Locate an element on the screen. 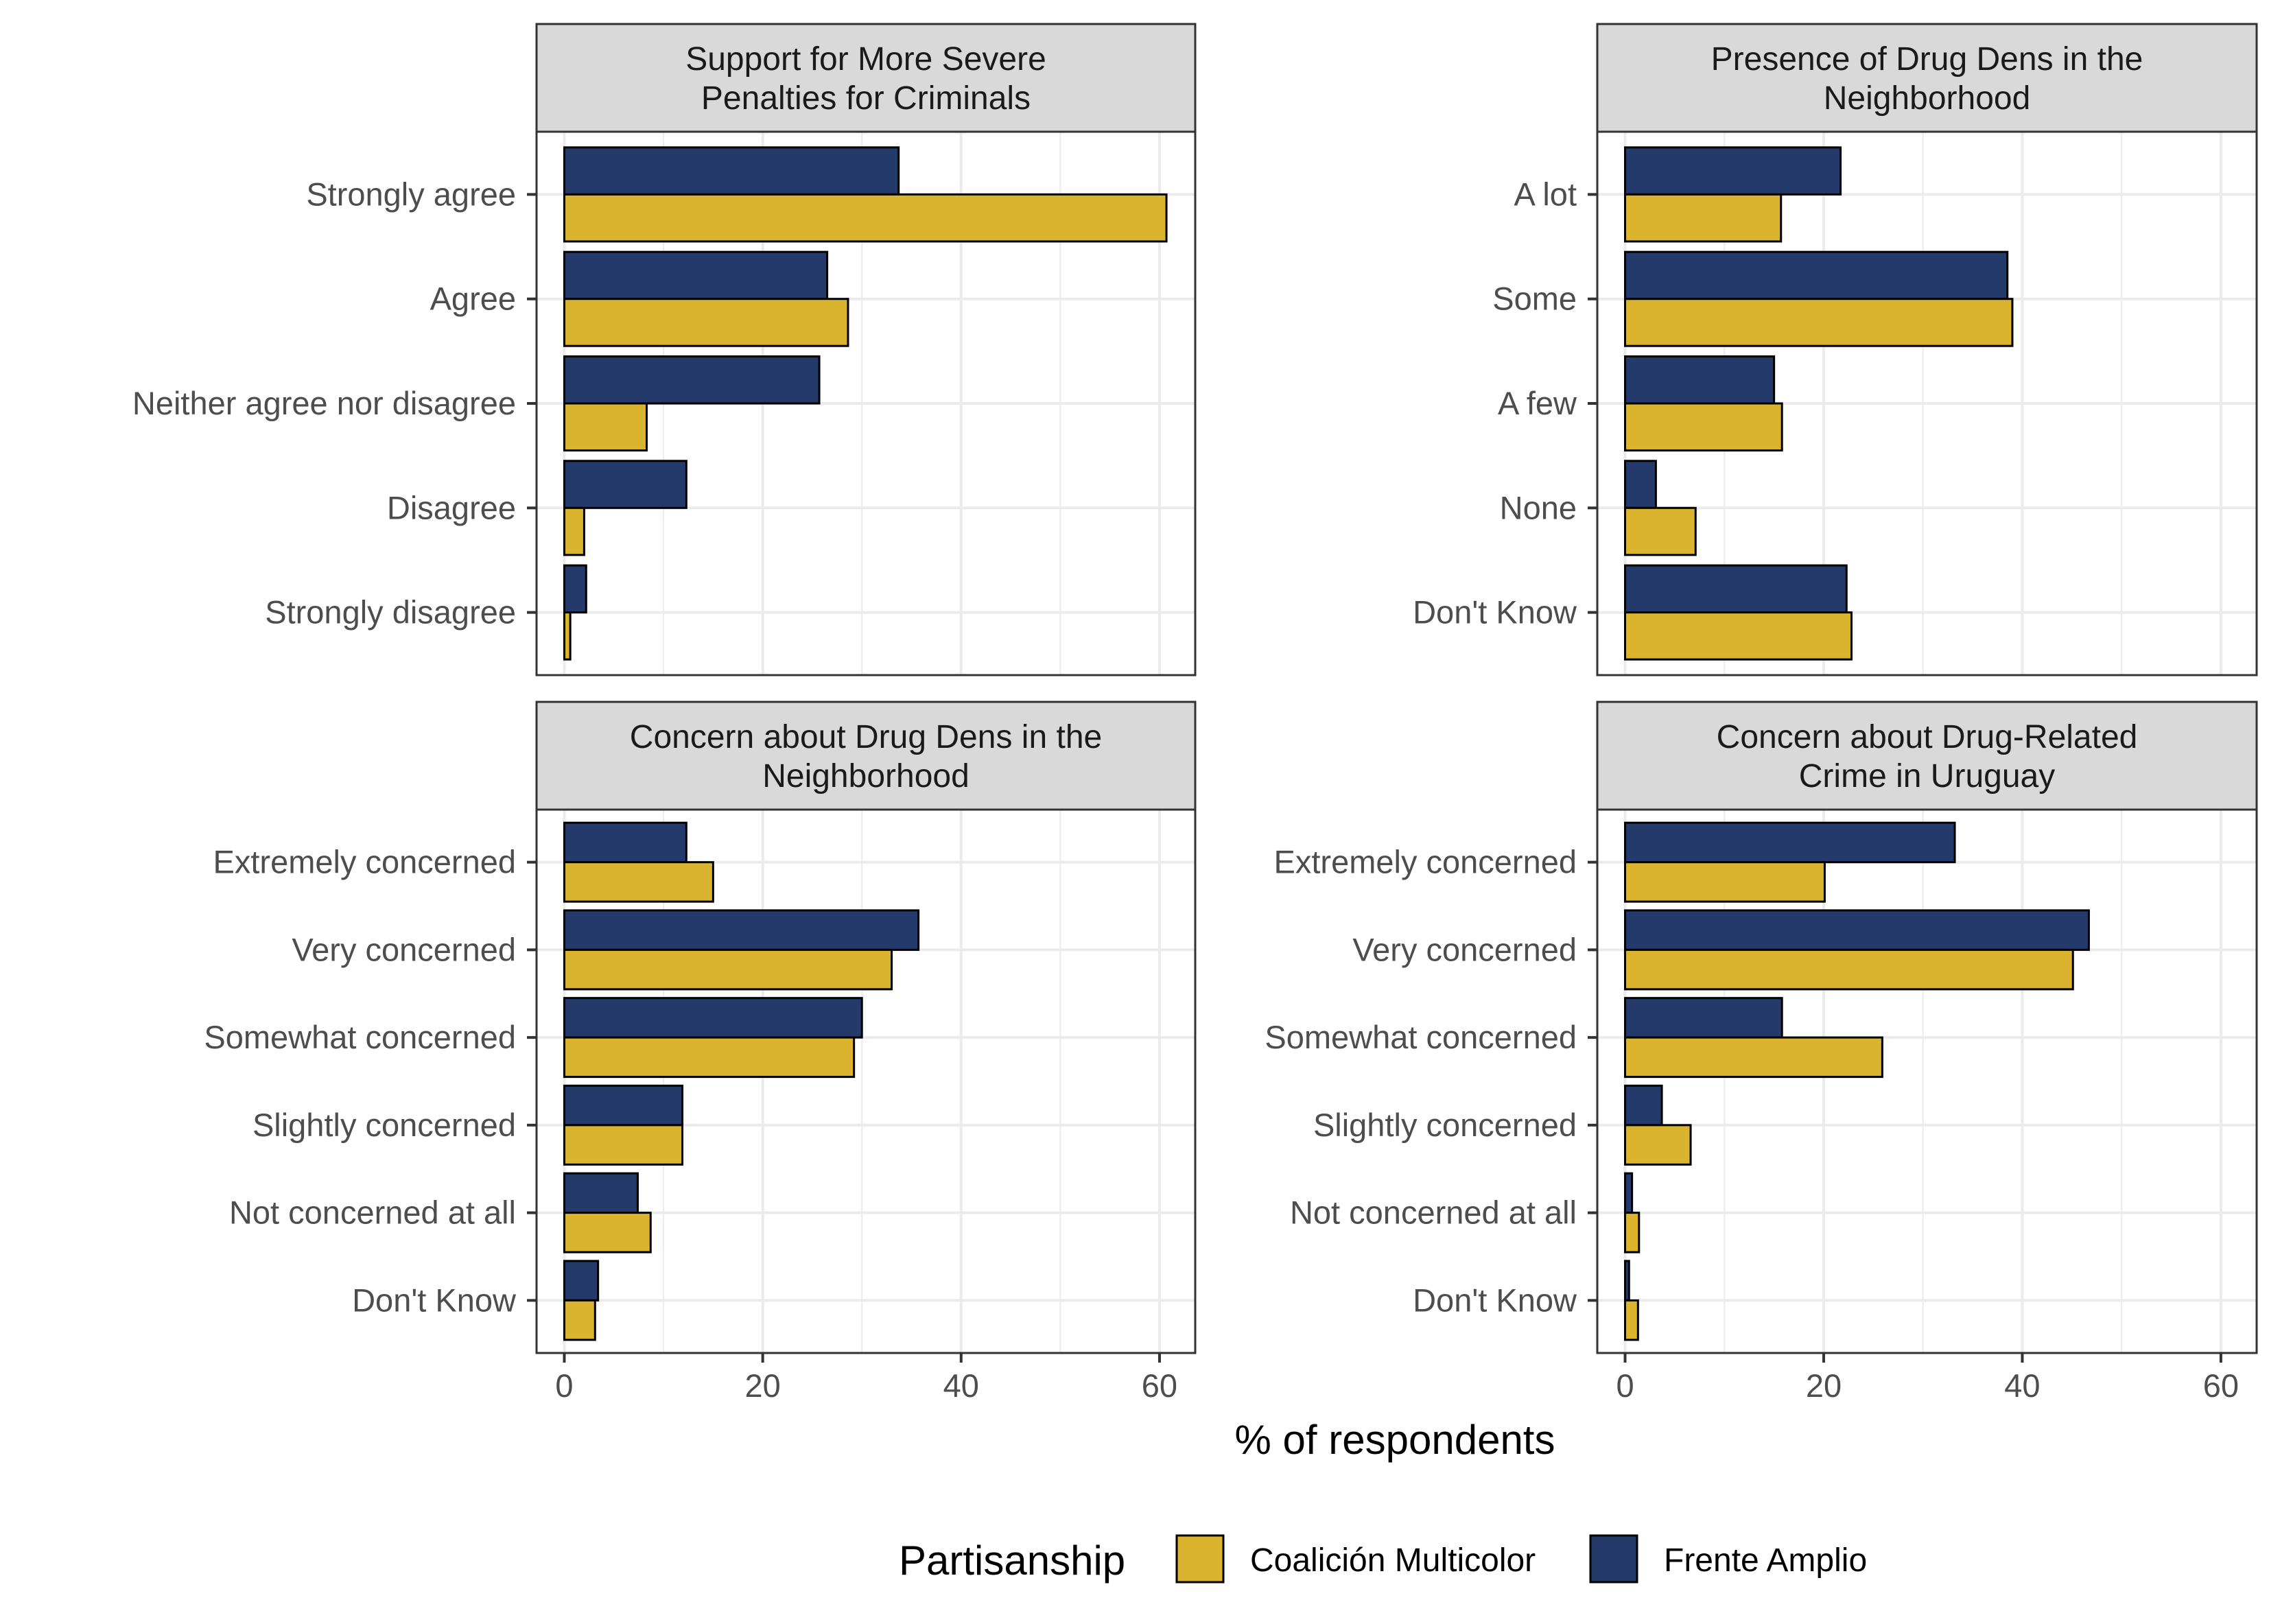  facet-title: Penalties for Criminals is located at coordinates (866, 98).